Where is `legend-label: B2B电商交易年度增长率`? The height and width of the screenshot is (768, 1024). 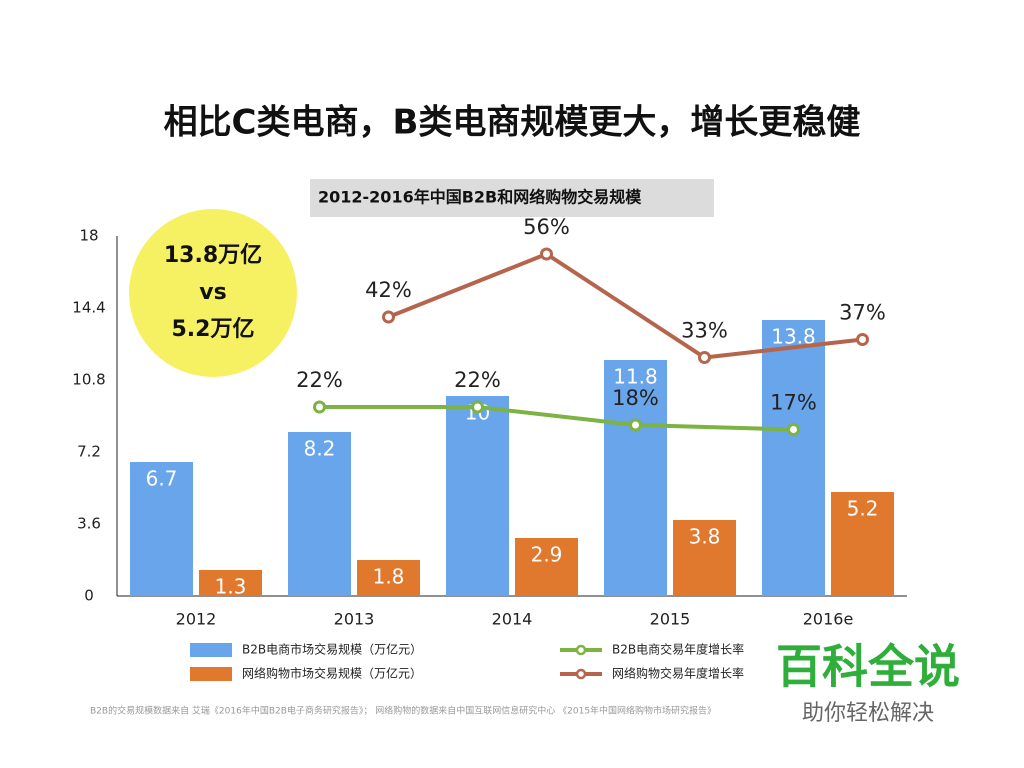 legend-label: B2B电商交易年度增长率 is located at coordinates (678, 649).